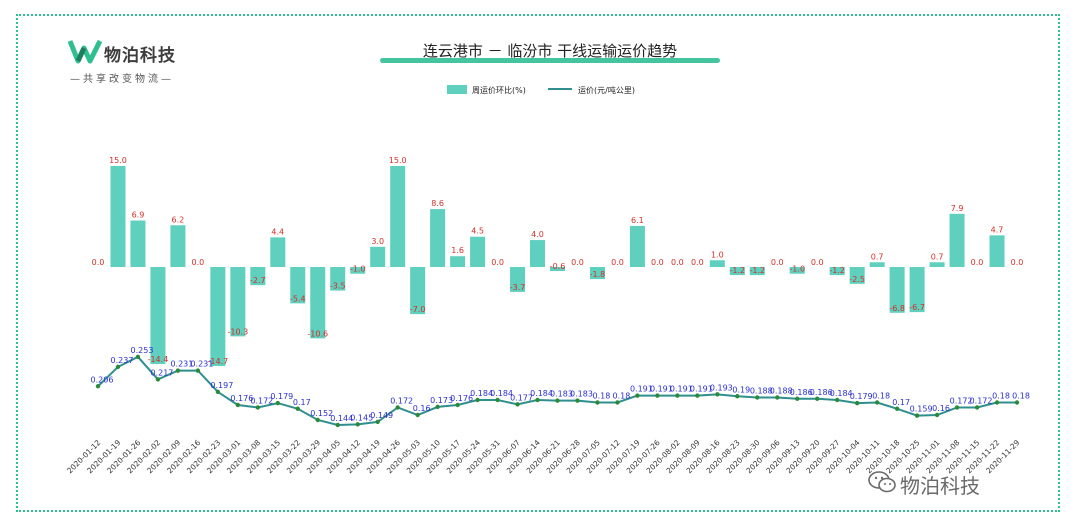 This screenshot has height=529, width=1080. Describe the element at coordinates (877, 256) in the screenshot. I see `bar-label-2020-10-11: 0.7` at that location.